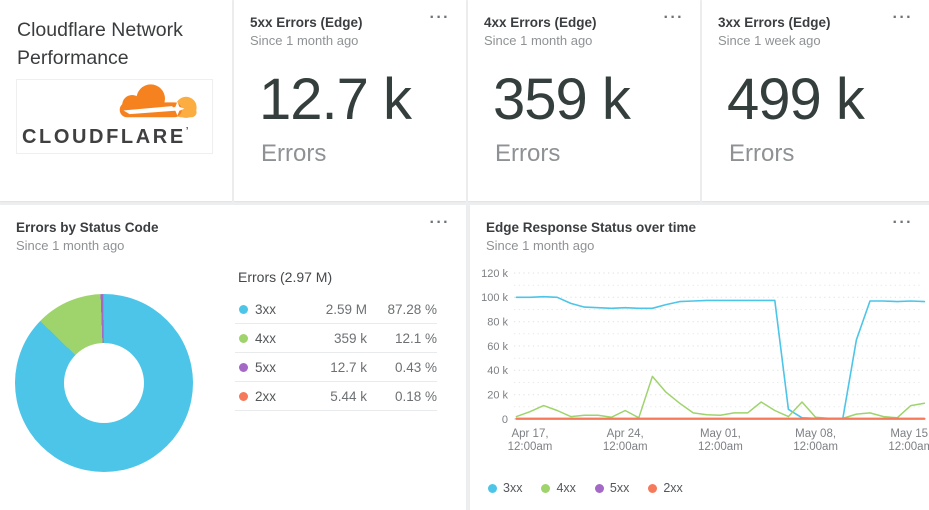 The image size is (929, 510). I want to click on status-value: 2.59 M, so click(346, 309).